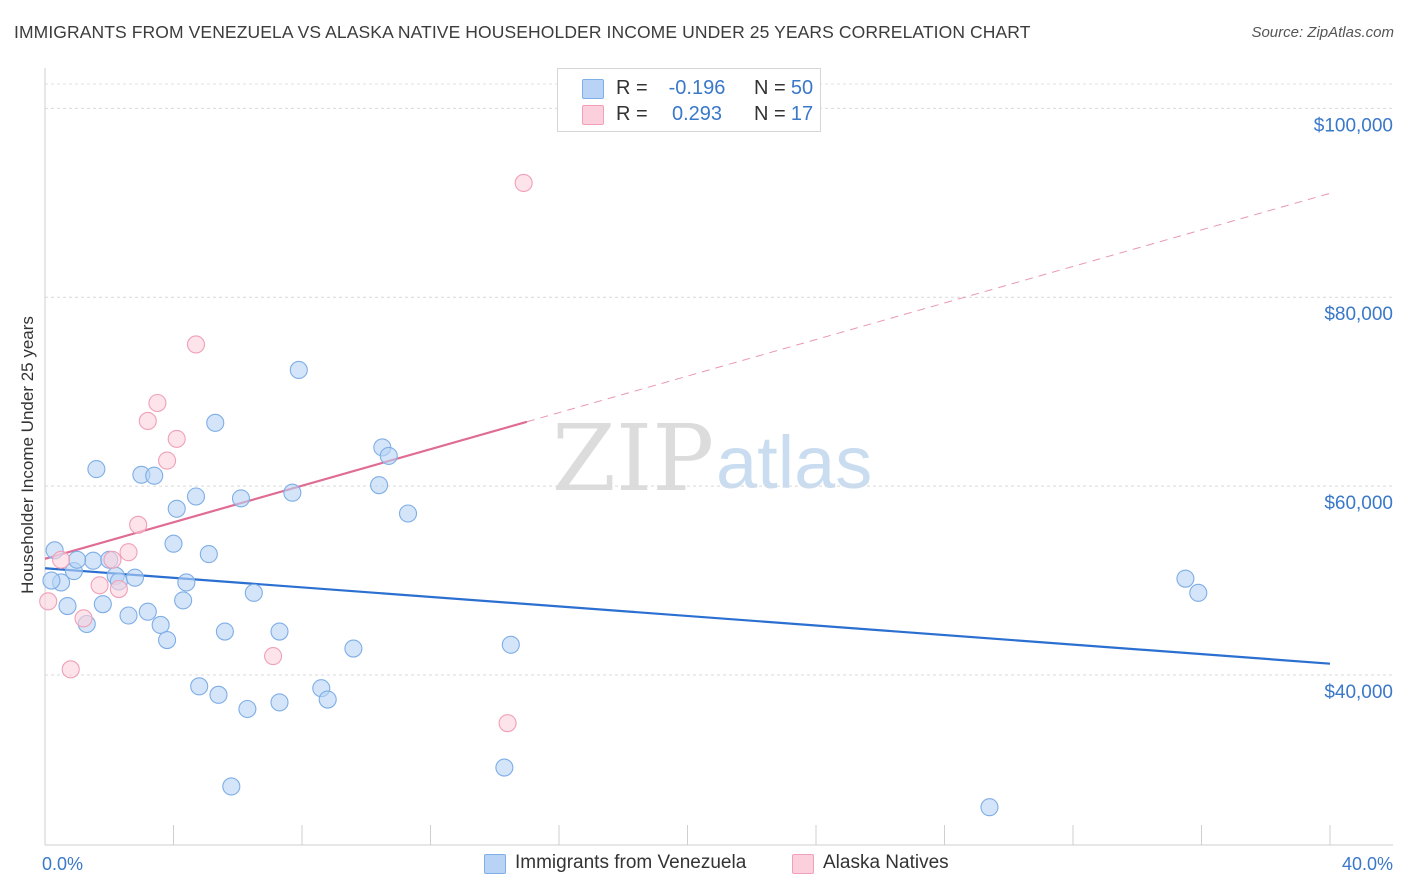  Describe the element at coordinates (593, 115) in the screenshot. I see `legend-swatch-alaska` at that location.